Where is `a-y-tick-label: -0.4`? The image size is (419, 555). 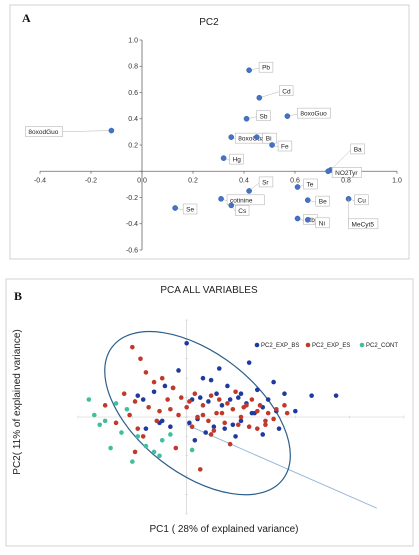 a-y-tick-label: -0.4 is located at coordinates (132, 224).